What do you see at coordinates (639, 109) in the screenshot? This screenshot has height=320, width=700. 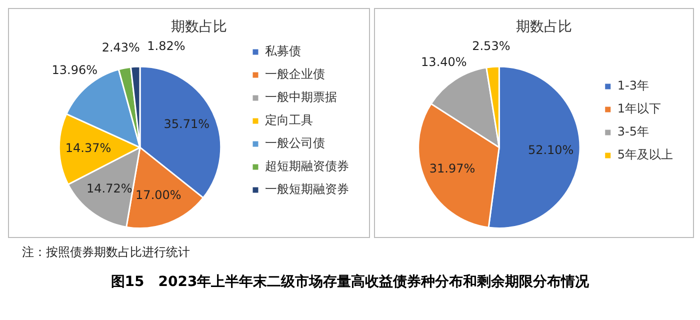 I see `legend-label: 1年以下` at bounding box center [639, 109].